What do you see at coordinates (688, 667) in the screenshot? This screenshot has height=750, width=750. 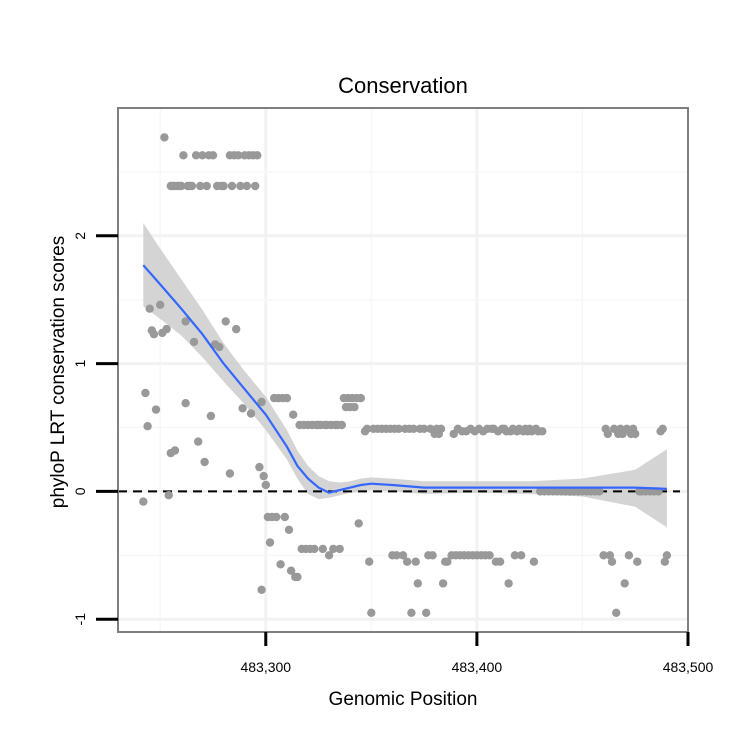 I see `x-tick-label: 483,500` at bounding box center [688, 667].